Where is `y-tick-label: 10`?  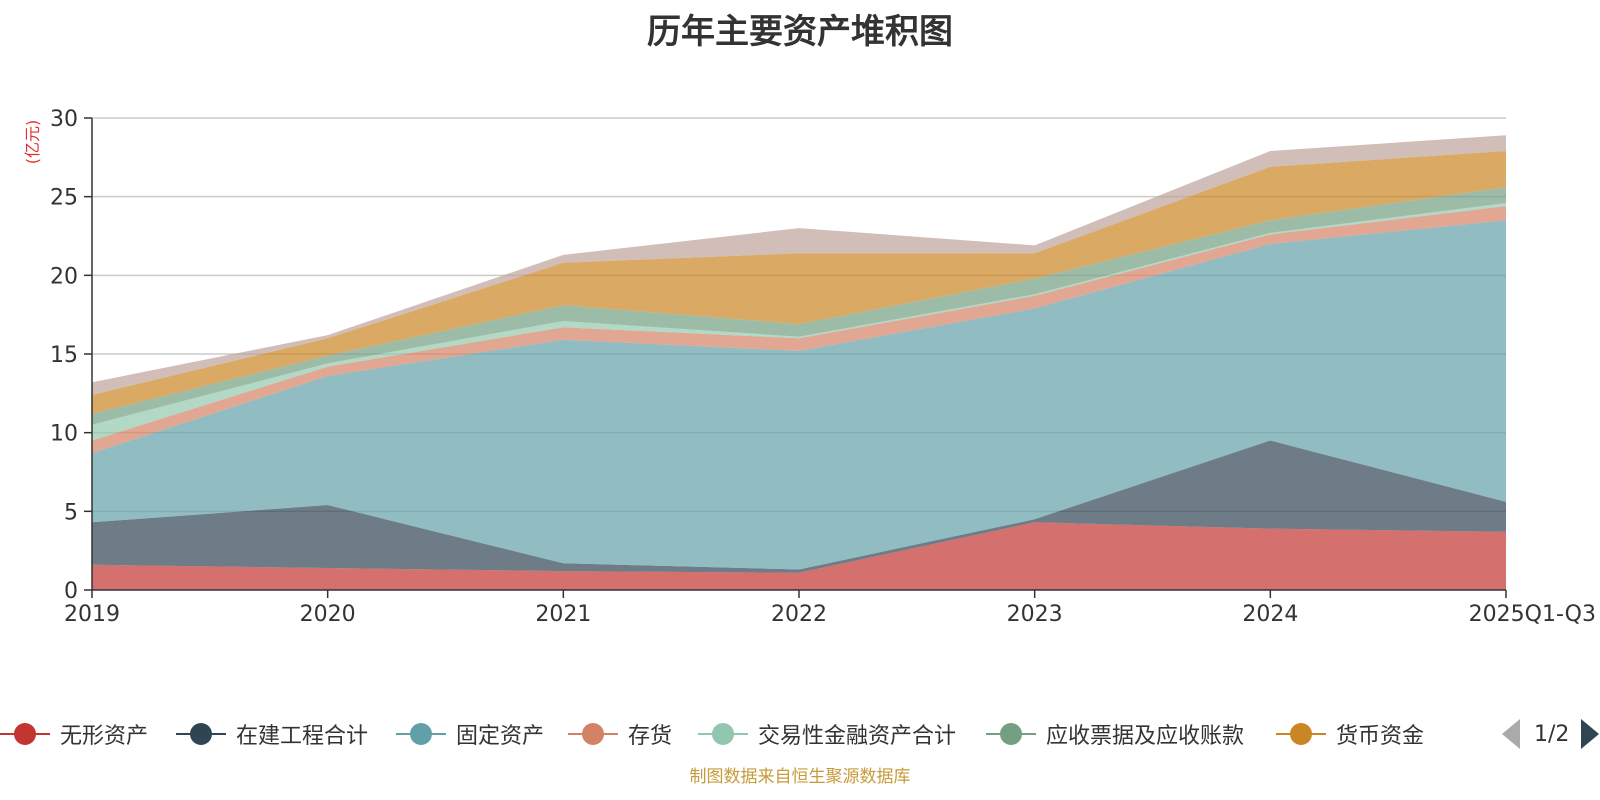 y-tick-label: 10 is located at coordinates (64, 434).